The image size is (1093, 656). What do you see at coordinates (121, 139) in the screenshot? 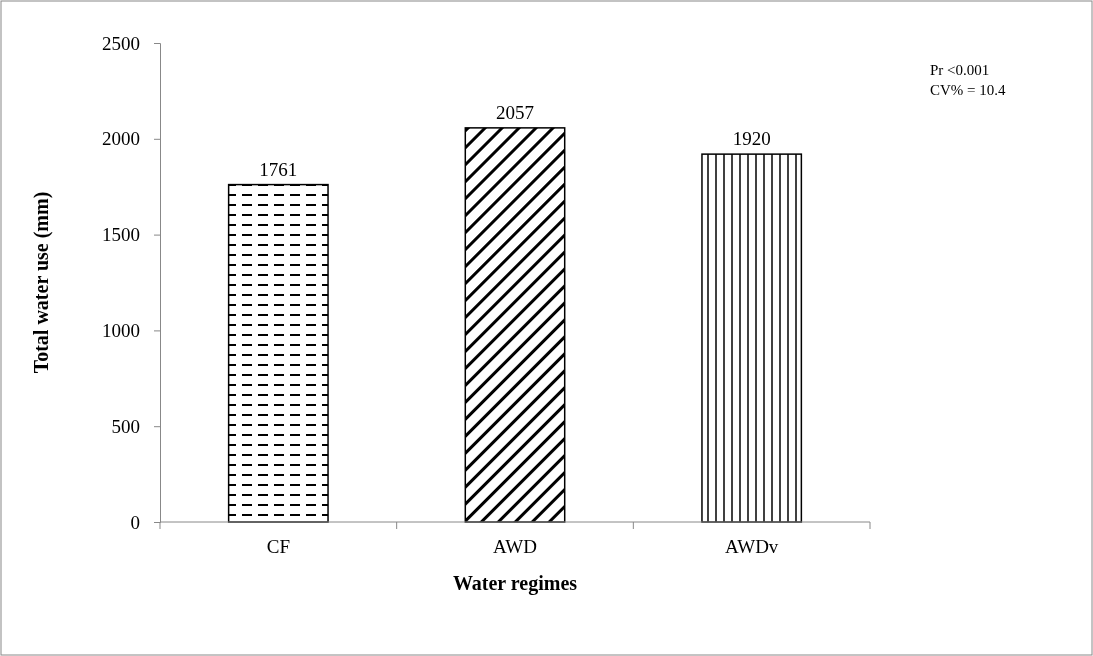
I see `y-tick-label: 2000` at bounding box center [121, 139].